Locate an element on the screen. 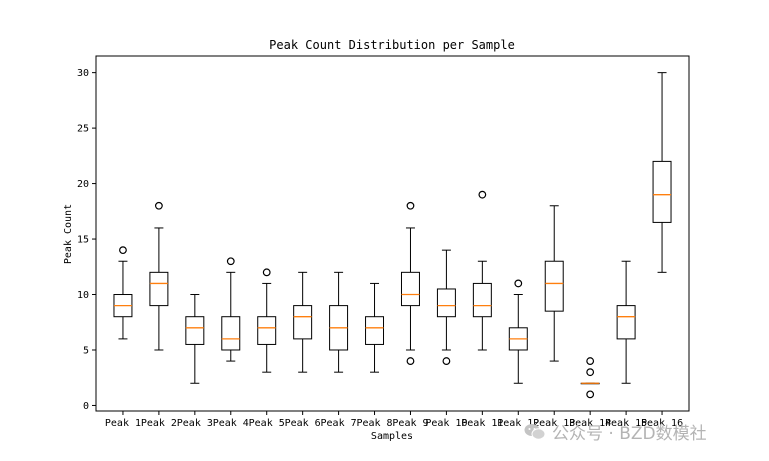  x-tick-label: Peak 5 is located at coordinates (267, 423).